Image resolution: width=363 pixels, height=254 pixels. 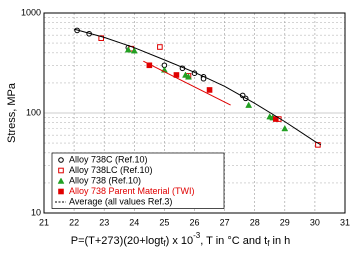 I want to click on legend-box, so click(x=138, y=180).